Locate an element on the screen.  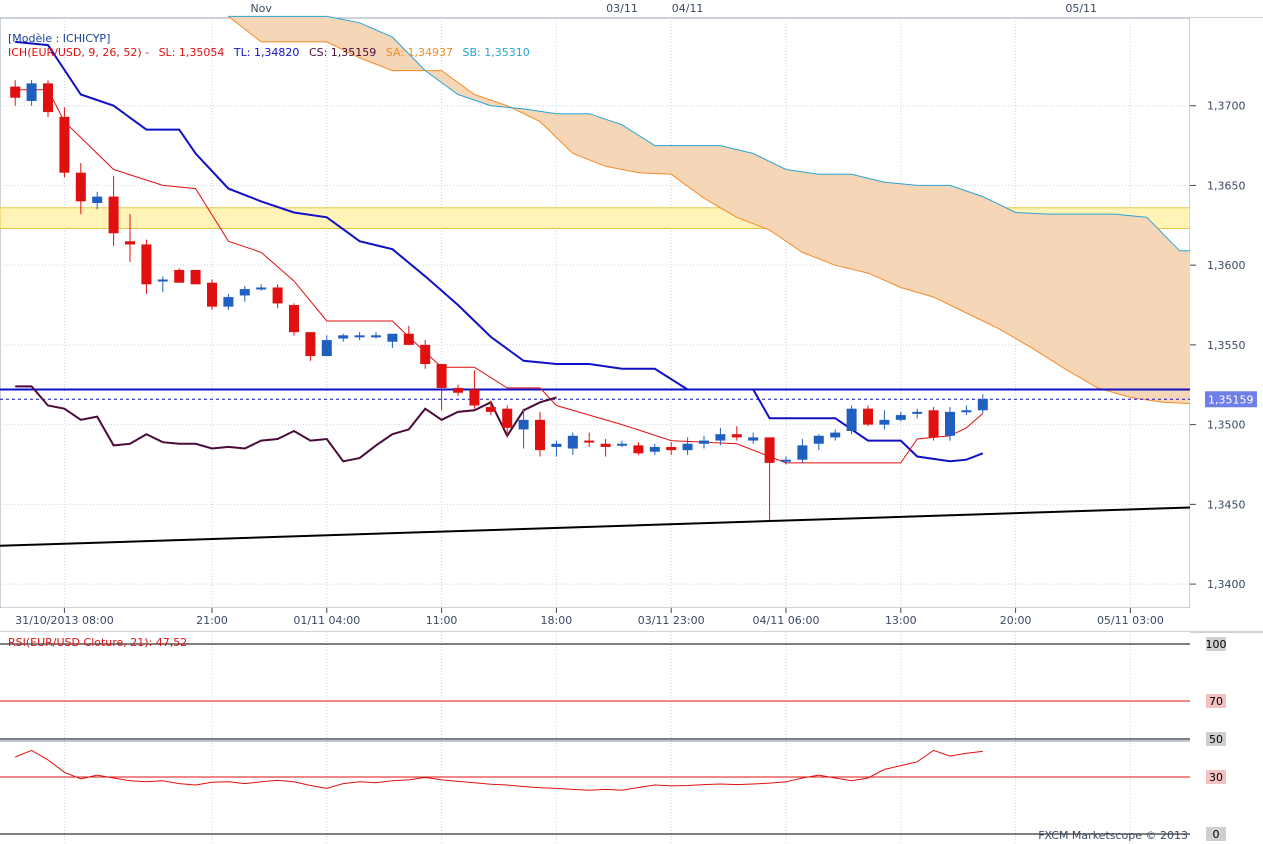
price-tick-label: 1,3550 is located at coordinates (1226, 345).